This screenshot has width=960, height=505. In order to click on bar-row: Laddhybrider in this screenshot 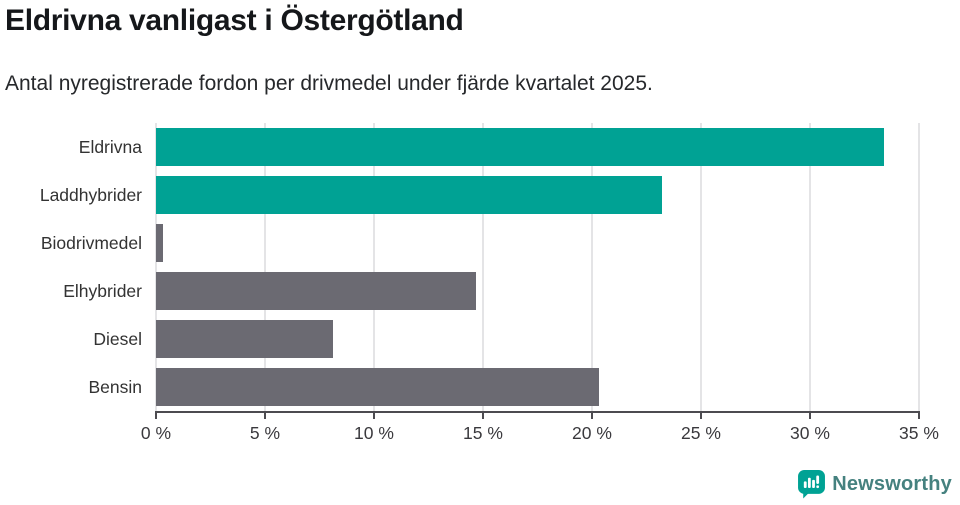, I will do `click(479, 195)`.